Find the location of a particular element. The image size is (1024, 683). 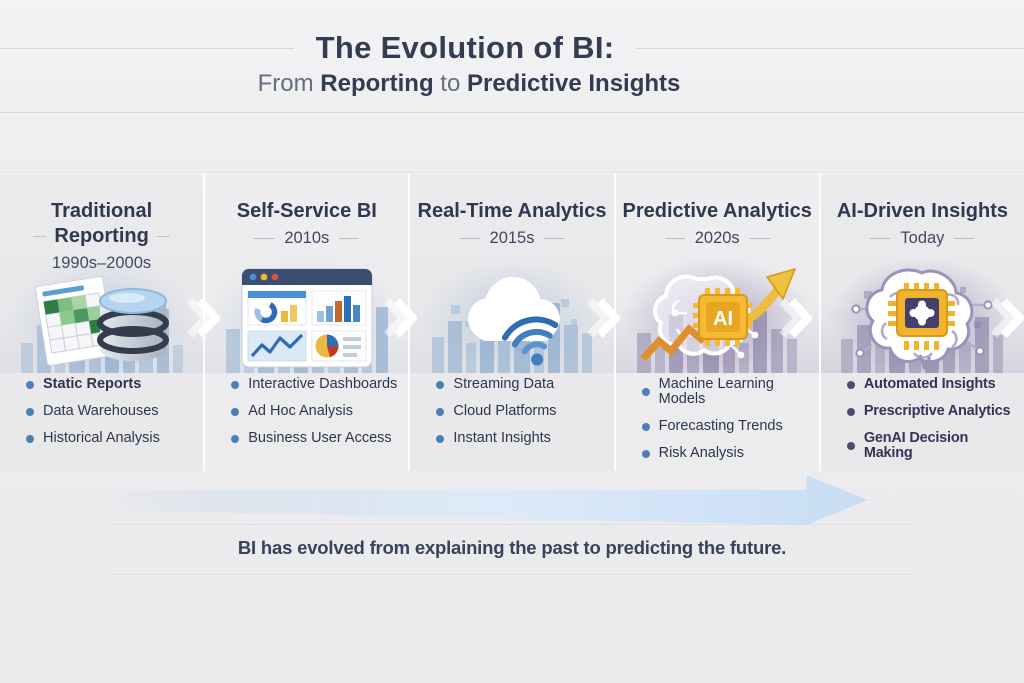

column-title: Self-Service BI is located at coordinates (306, 211).